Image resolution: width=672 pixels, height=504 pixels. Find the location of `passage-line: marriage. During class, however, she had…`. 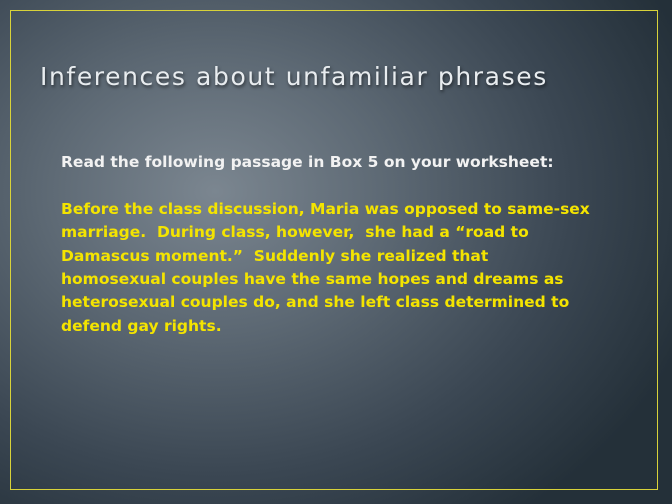

passage-line: marriage. During class, however, she had… is located at coordinates (295, 232).